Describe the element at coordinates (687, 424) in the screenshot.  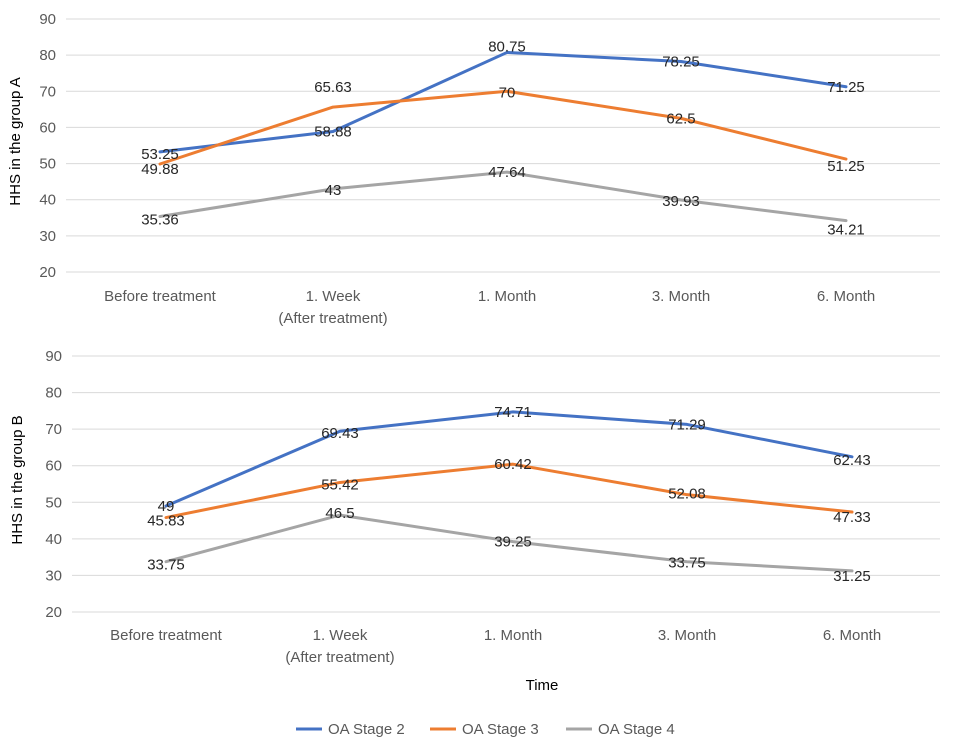
I see `data-label-stage-2: 71.29` at that location.